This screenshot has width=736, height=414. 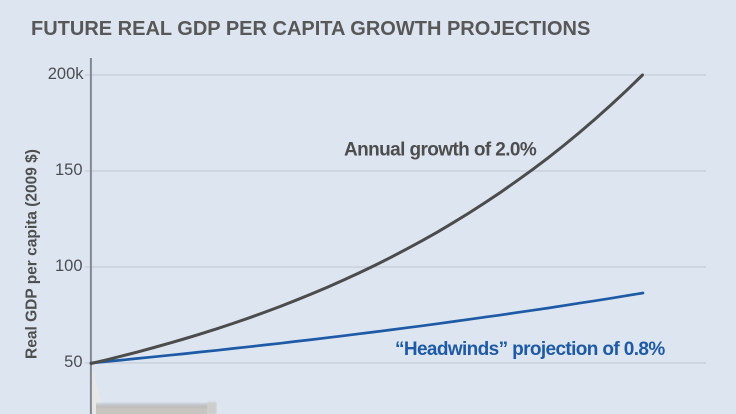 I want to click on svg-text: 50, so click(x=73, y=362).